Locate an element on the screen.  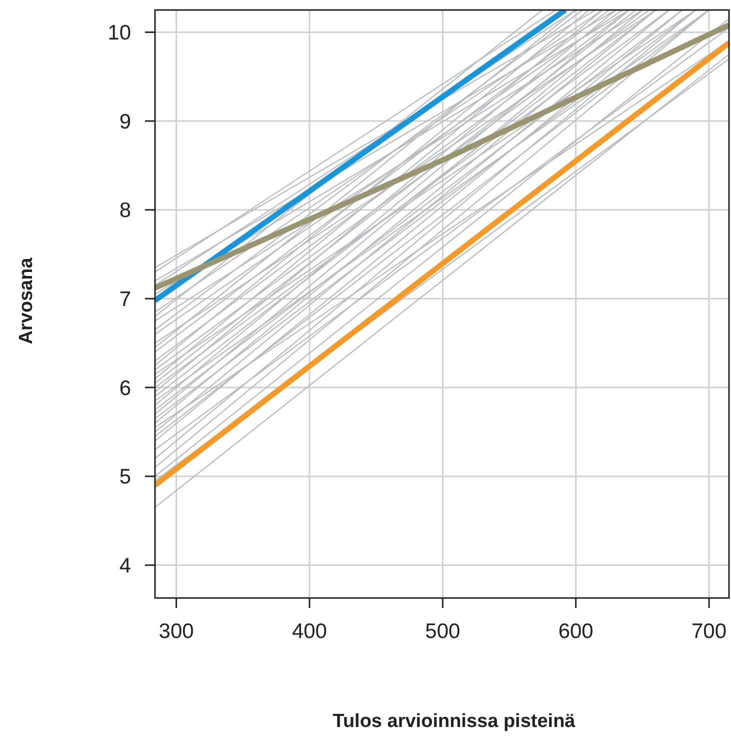
x-tick-label: 700 is located at coordinates (709, 631).